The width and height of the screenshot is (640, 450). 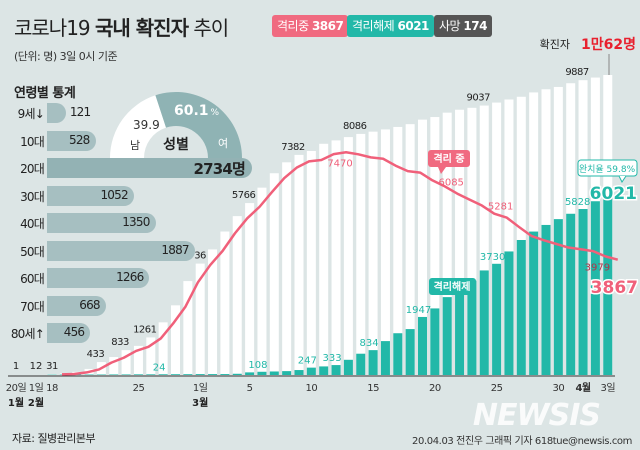 I want to click on x-tick-label: 4월, so click(x=582, y=388).